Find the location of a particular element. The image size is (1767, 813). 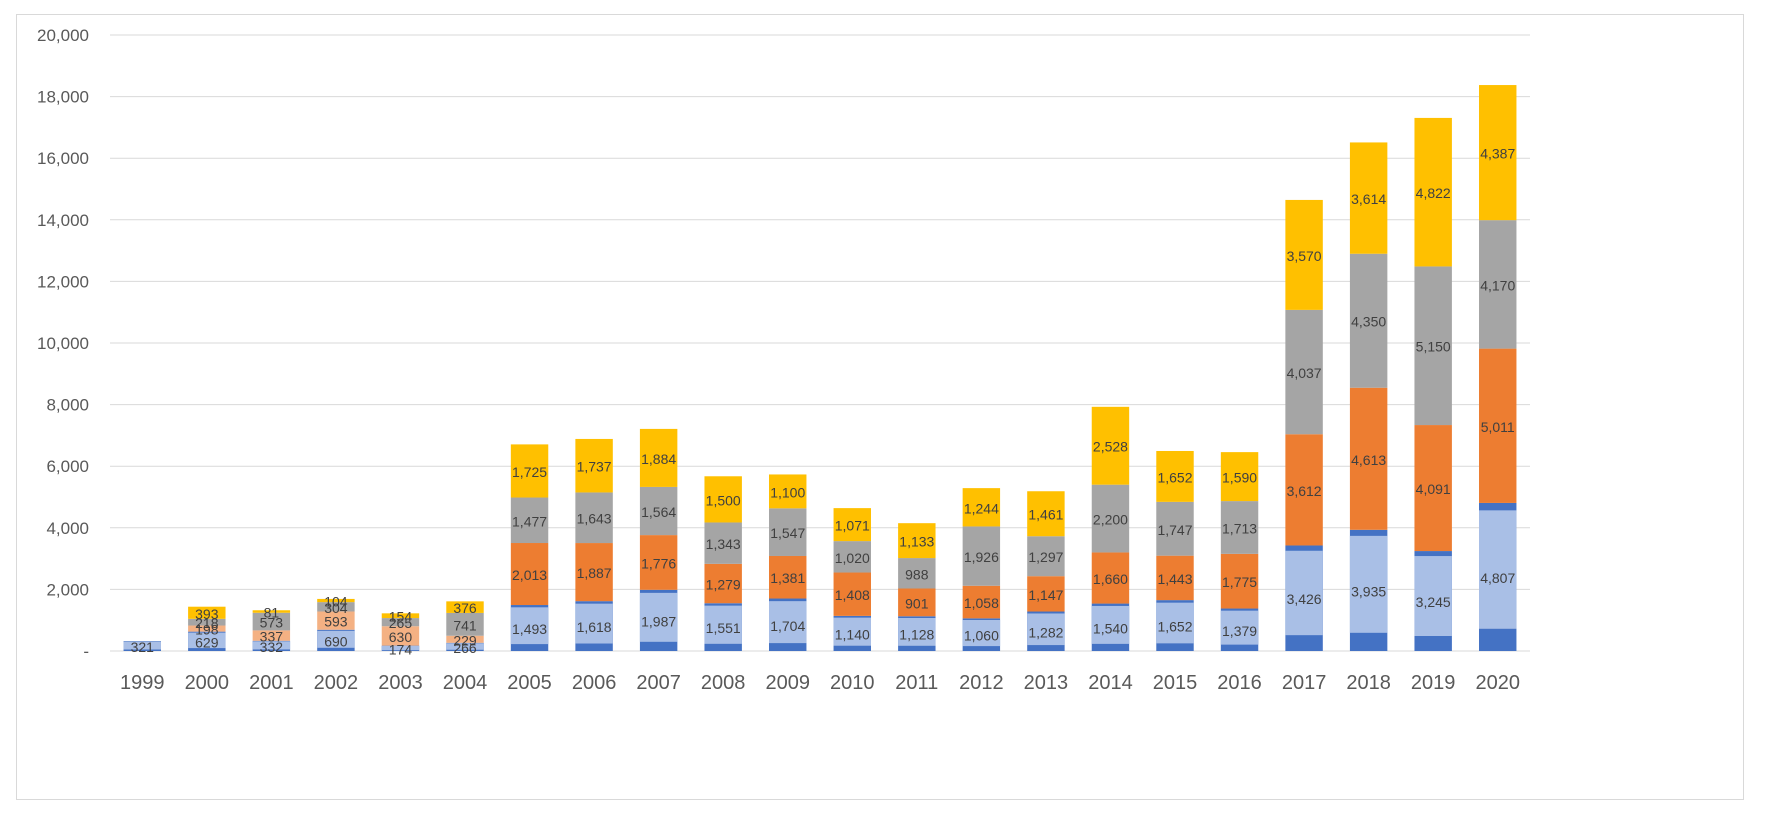

y-tick-label: 6,000 is located at coordinates (67, 466).